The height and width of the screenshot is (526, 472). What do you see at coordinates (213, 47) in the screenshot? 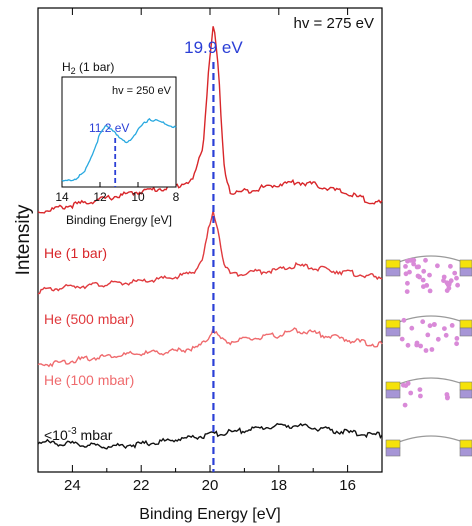
I see `peak-marker-label: 19.9 eV` at bounding box center [213, 47].